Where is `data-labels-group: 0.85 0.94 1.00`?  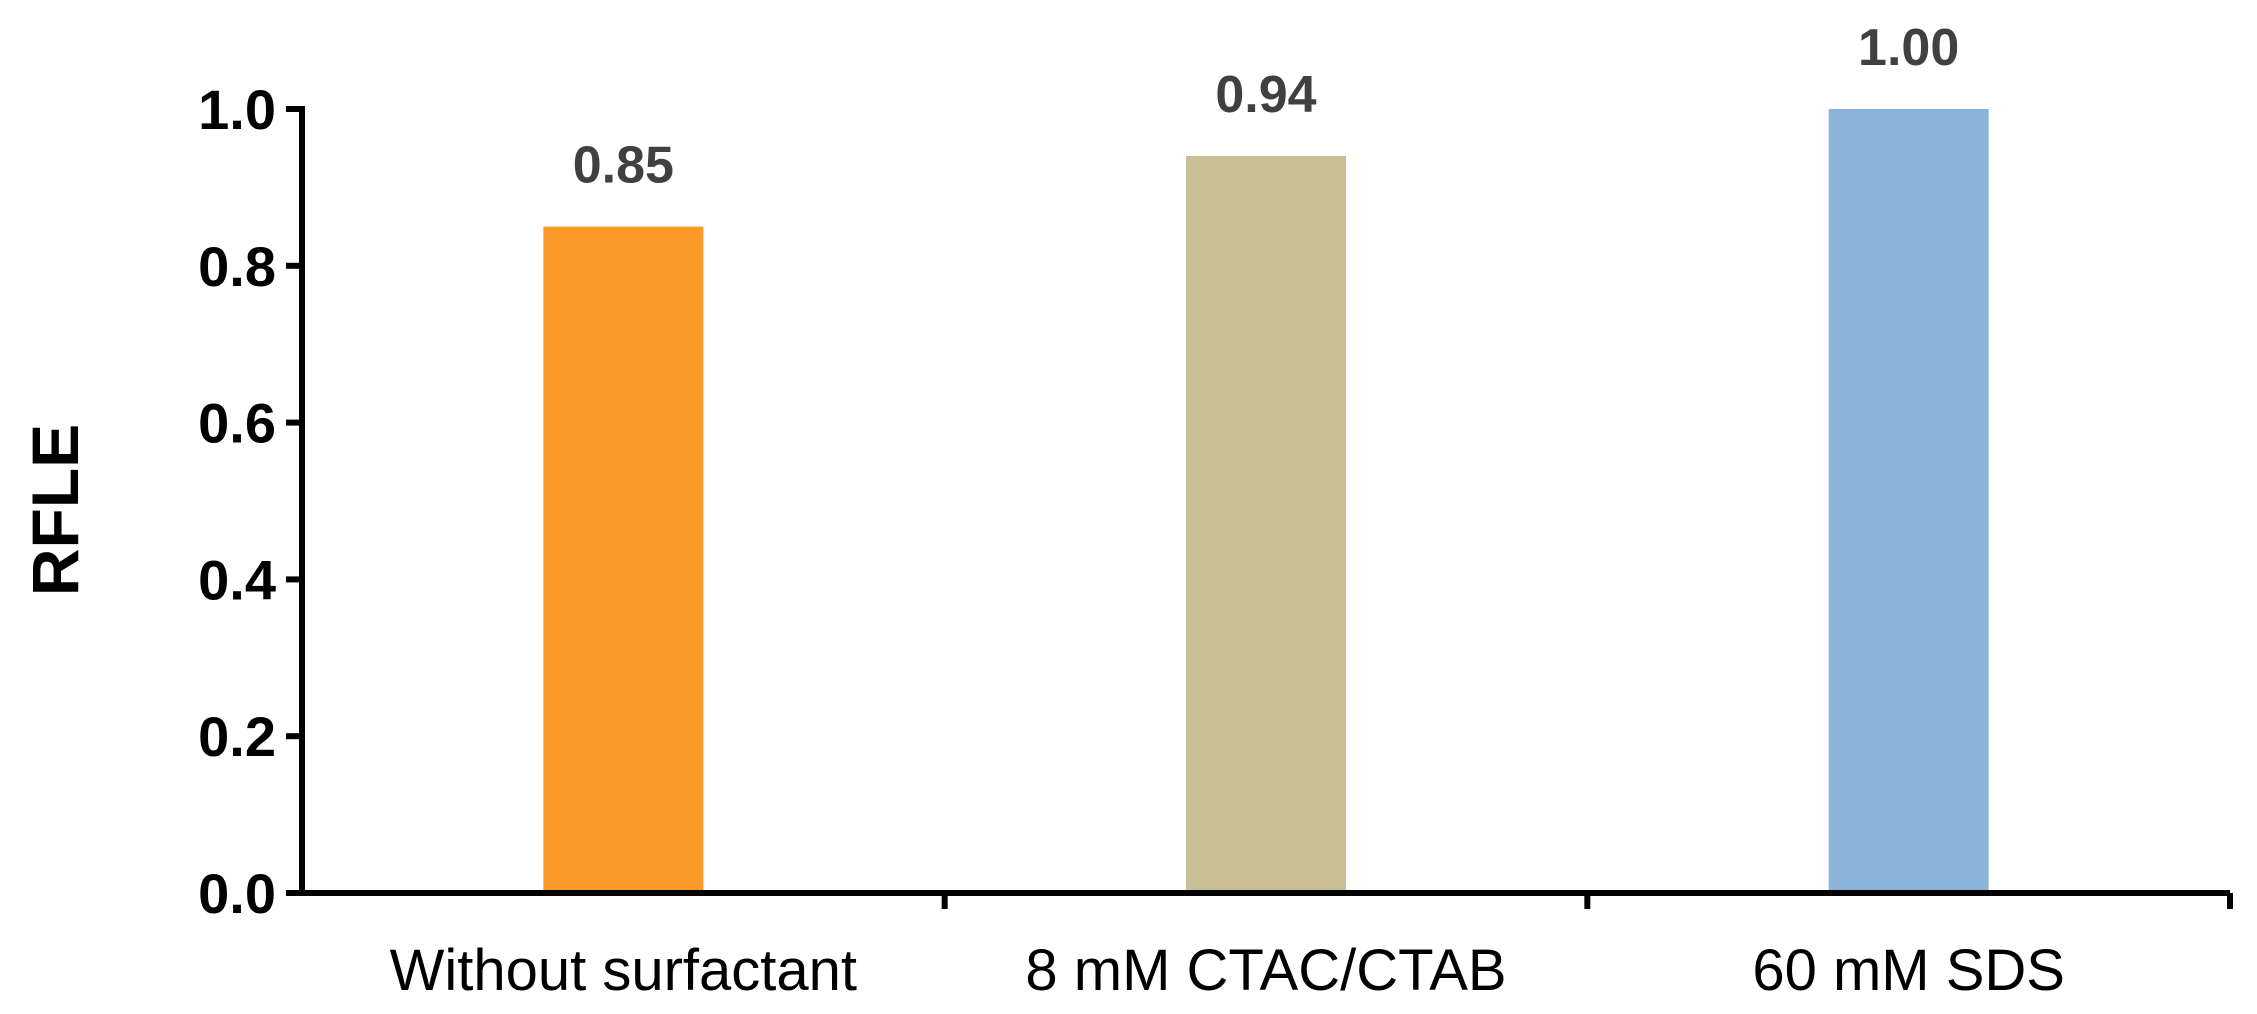
data-labels-group: 0.85 0.94 1.00 is located at coordinates (1266, 107).